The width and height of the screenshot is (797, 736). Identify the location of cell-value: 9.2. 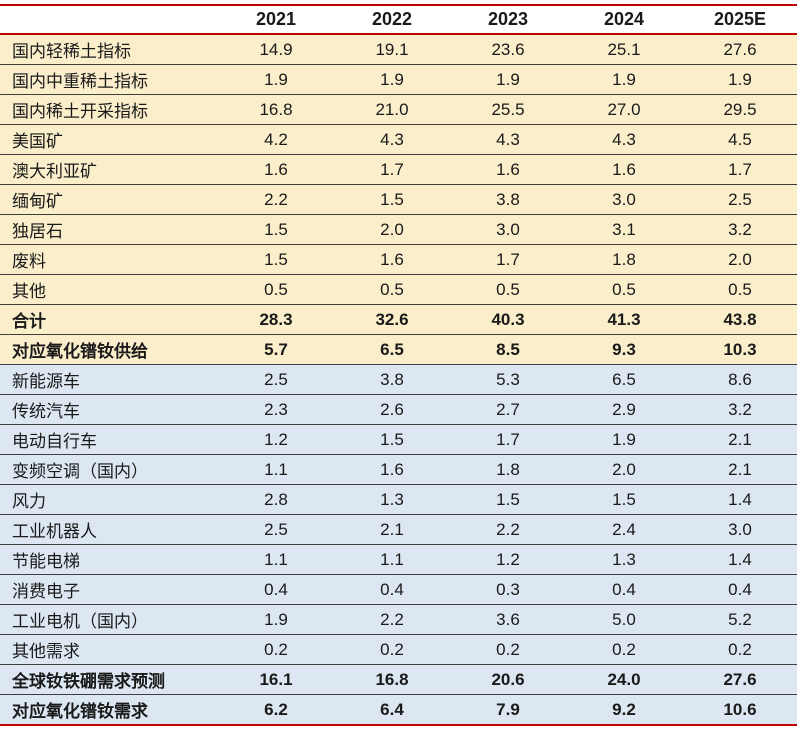
(624, 709).